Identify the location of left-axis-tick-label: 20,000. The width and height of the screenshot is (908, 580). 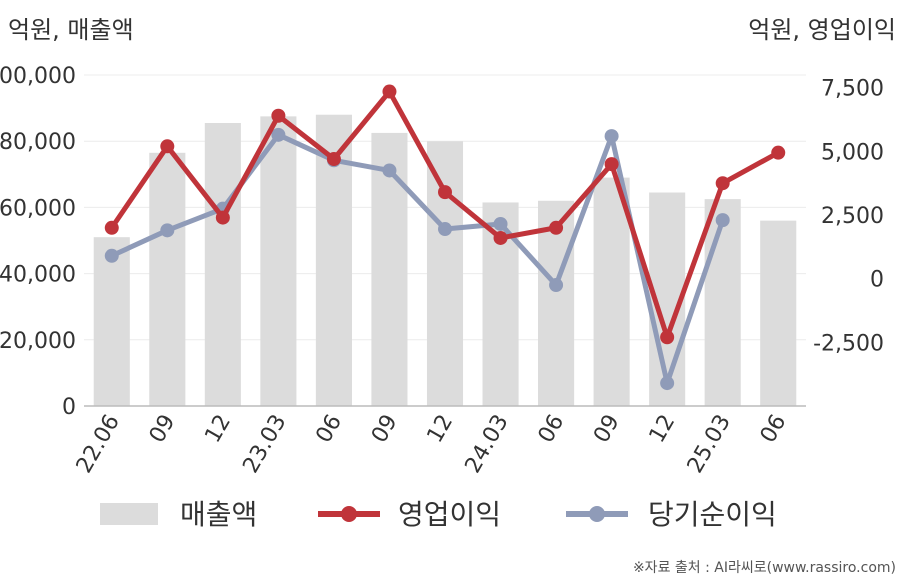
(38, 341).